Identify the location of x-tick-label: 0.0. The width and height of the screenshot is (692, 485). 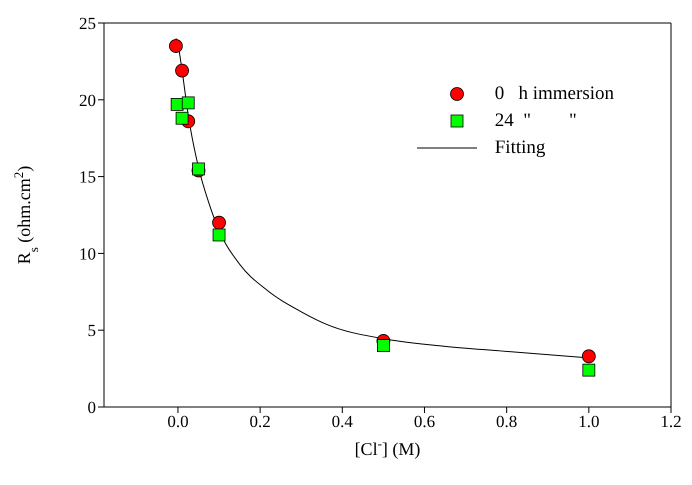
(178, 422).